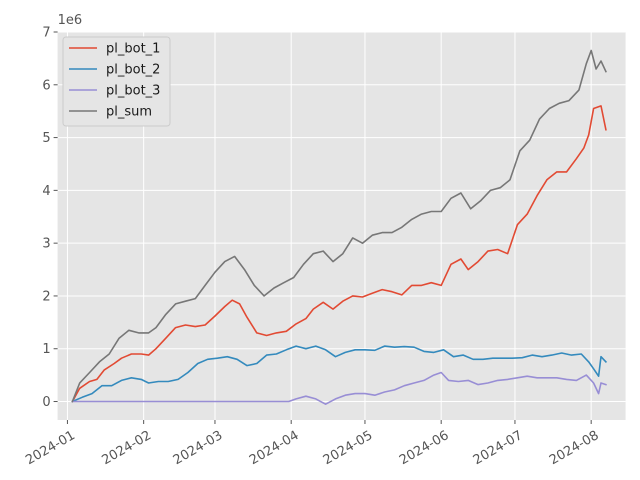  What do you see at coordinates (127, 448) in the screenshot?
I see `x-tick-label: 2024-02` at bounding box center [127, 448].